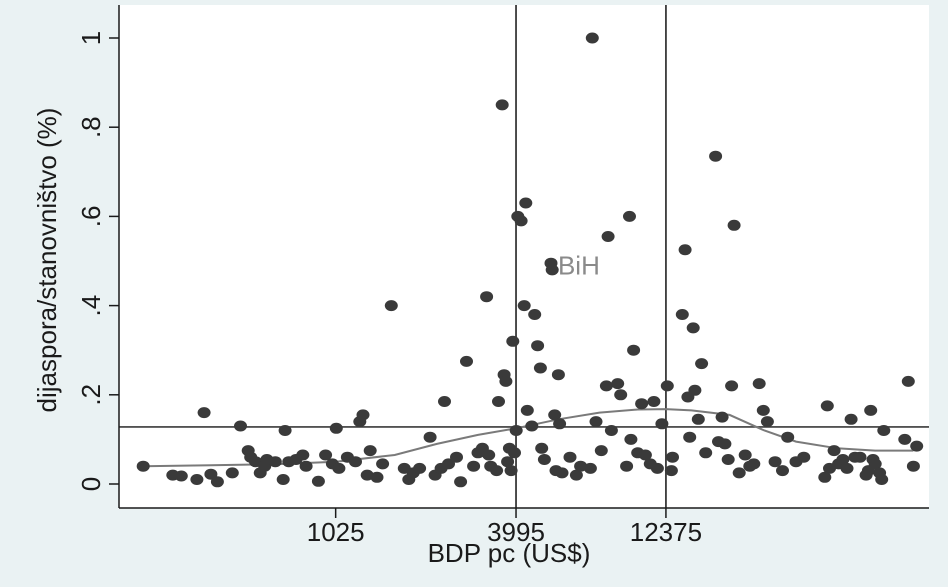 Image resolution: width=948 pixels, height=587 pixels. What do you see at coordinates (579, 265) in the screenshot?
I see `annotations: BiH` at bounding box center [579, 265].